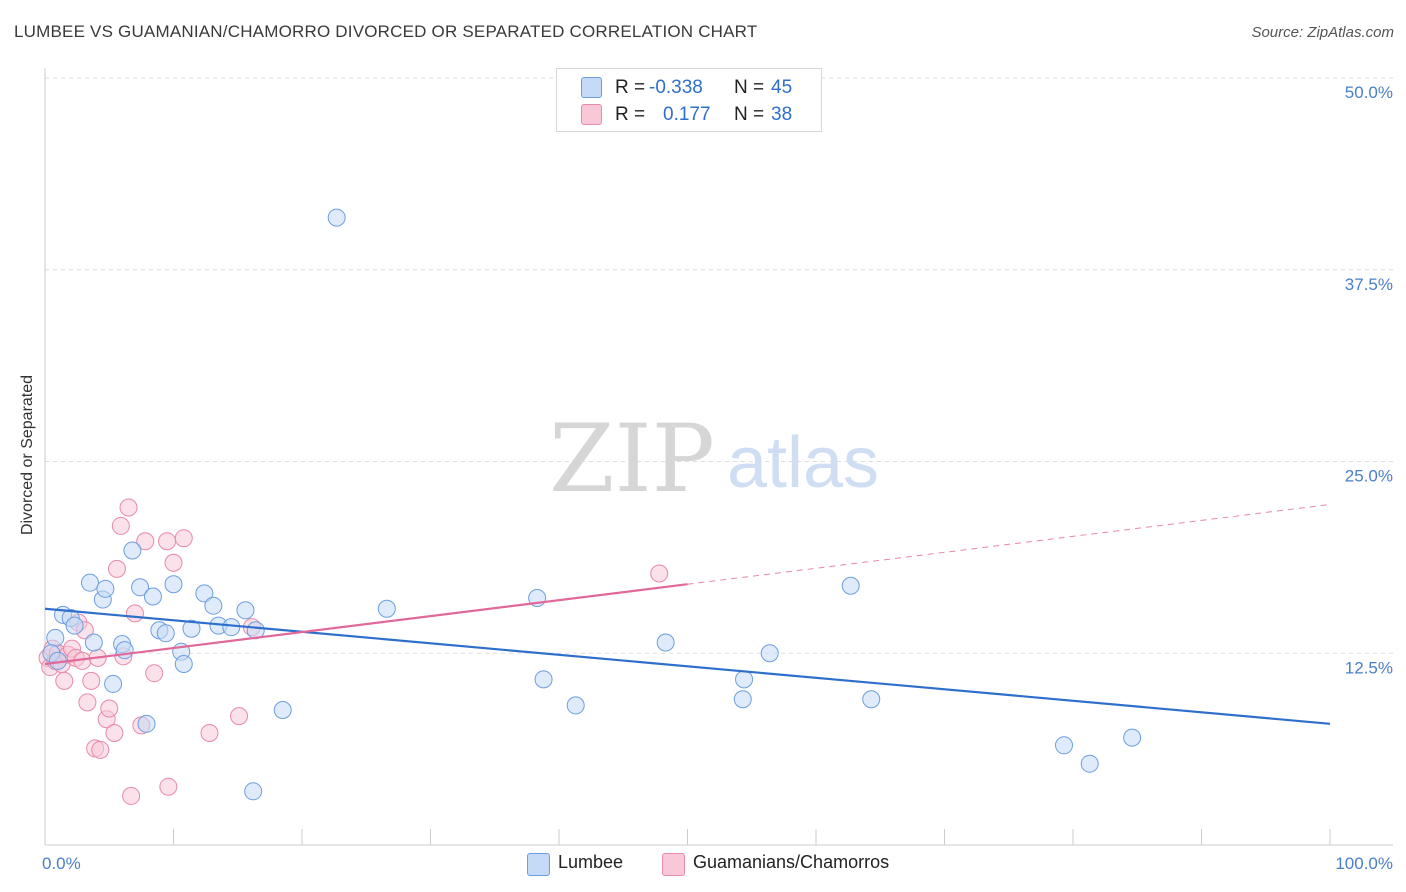 The image size is (1406, 892). What do you see at coordinates (366, 624) in the screenshot?
I see `trend-line-guamanians` at bounding box center [366, 624].